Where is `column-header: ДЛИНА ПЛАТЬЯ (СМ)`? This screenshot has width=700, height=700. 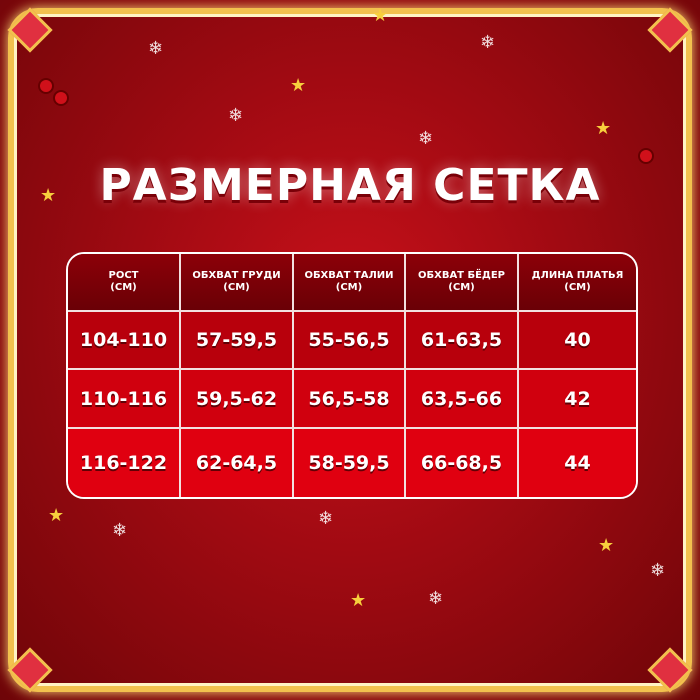 column-header: ДЛИНА ПЛАТЬЯ (СМ) is located at coordinates (577, 283).